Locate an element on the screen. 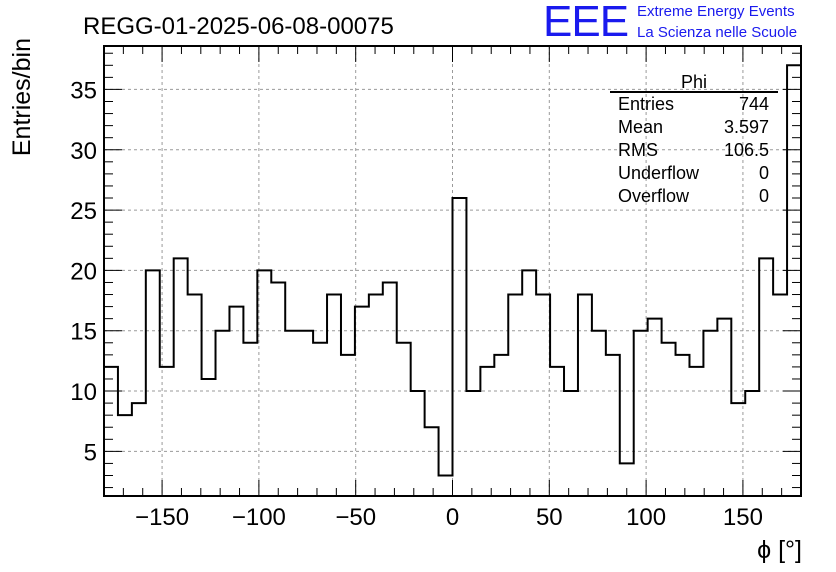  stats-value-rms: 106.5 is located at coordinates (746, 150).